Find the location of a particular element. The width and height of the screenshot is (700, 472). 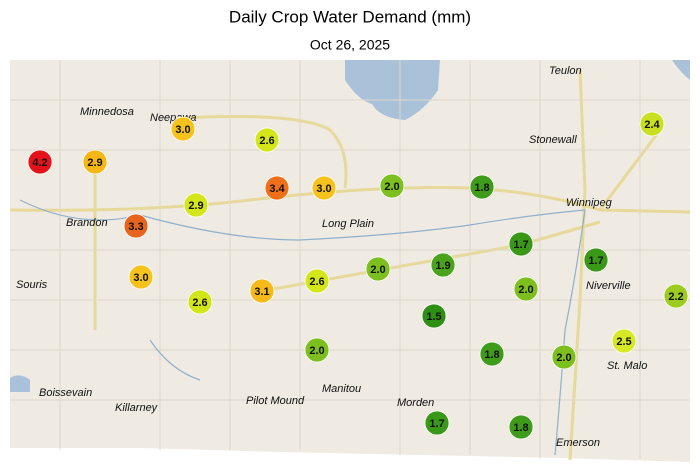

station-value: 4.2 is located at coordinates (39, 163).